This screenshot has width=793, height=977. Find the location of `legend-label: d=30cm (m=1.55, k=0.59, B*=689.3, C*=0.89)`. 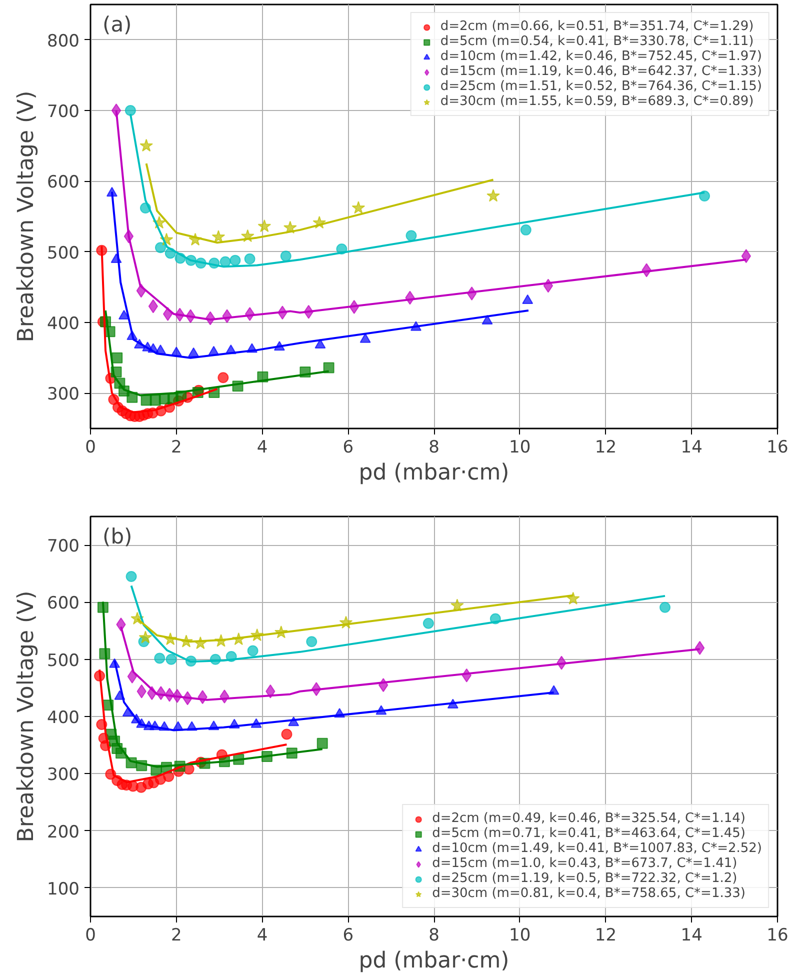

legend-label: d=30cm (m=1.55, k=0.59, B*=689.3, C*=0.89) is located at coordinates (597, 101).